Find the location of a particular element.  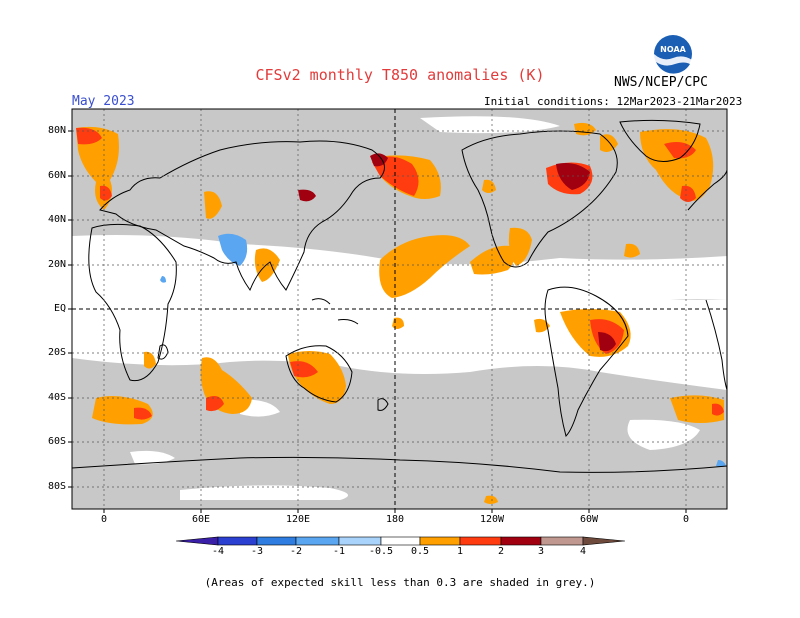

svg-text: NOAA is located at coordinates (673, 49).